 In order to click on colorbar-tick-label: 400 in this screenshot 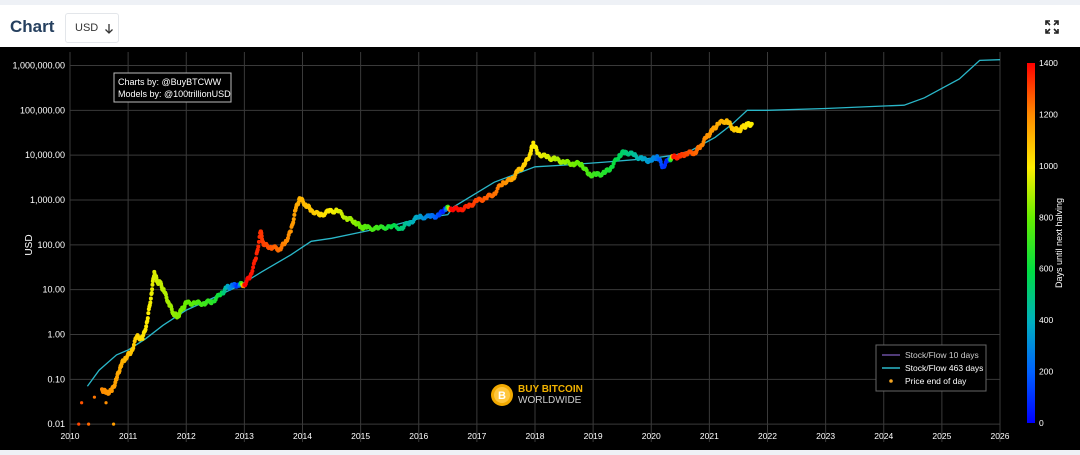, I will do `click(1046, 320)`.